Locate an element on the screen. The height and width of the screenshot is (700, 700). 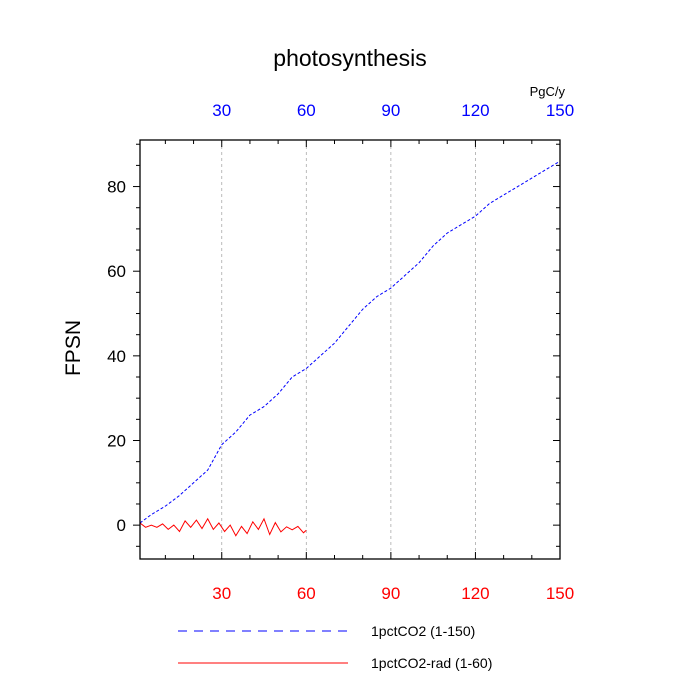
x-tick-label-bottom: 30 is located at coordinates (221, 593).